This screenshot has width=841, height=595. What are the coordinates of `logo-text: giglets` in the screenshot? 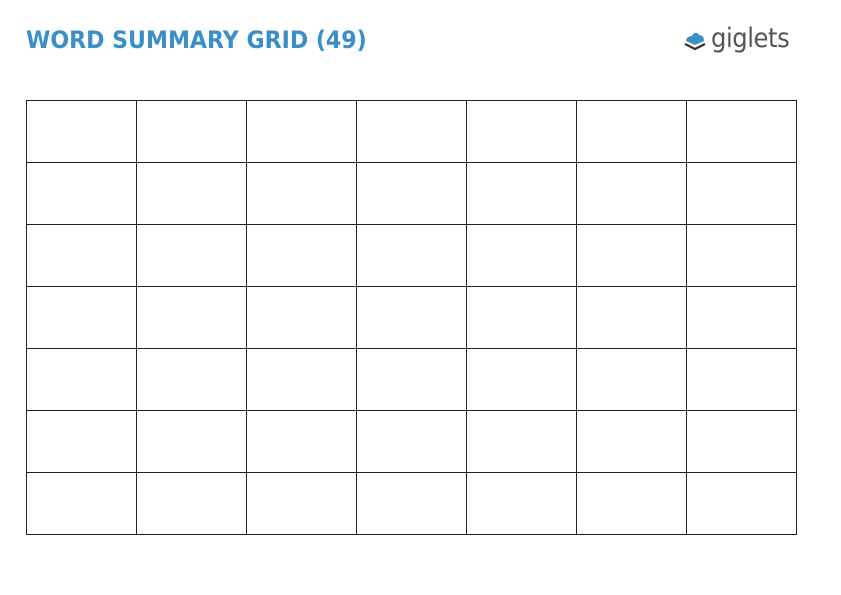 It's located at (750, 38).